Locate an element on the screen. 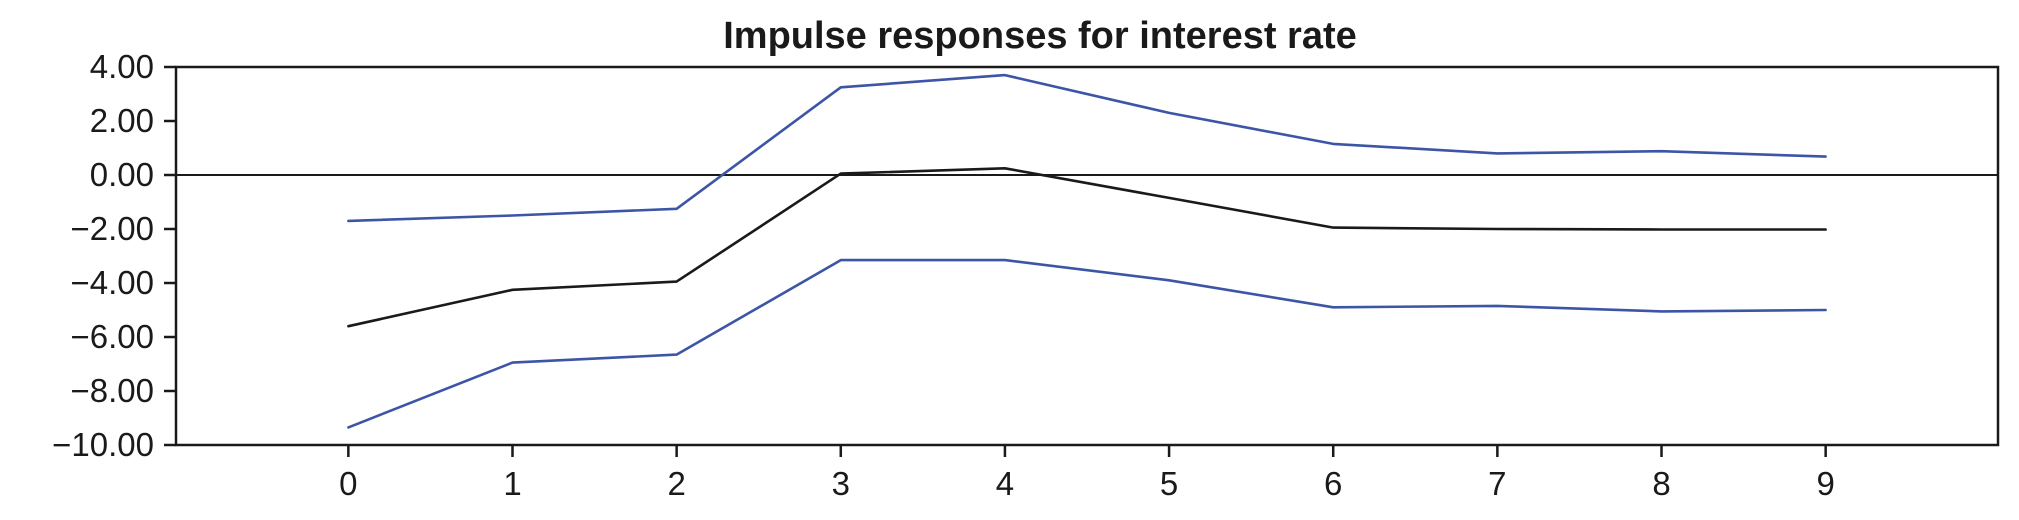 The width and height of the screenshot is (2019, 520). y-tick-label: 0.00 is located at coordinates (122, 174).